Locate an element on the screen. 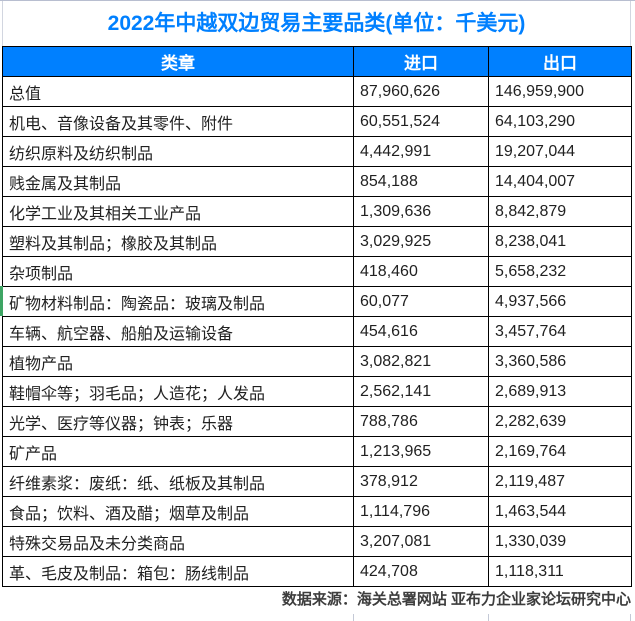 This screenshot has width=635, height=621. table-row: 特殊交易品及未分类商品 3,207,081 1,330,039 is located at coordinates (317, 541).